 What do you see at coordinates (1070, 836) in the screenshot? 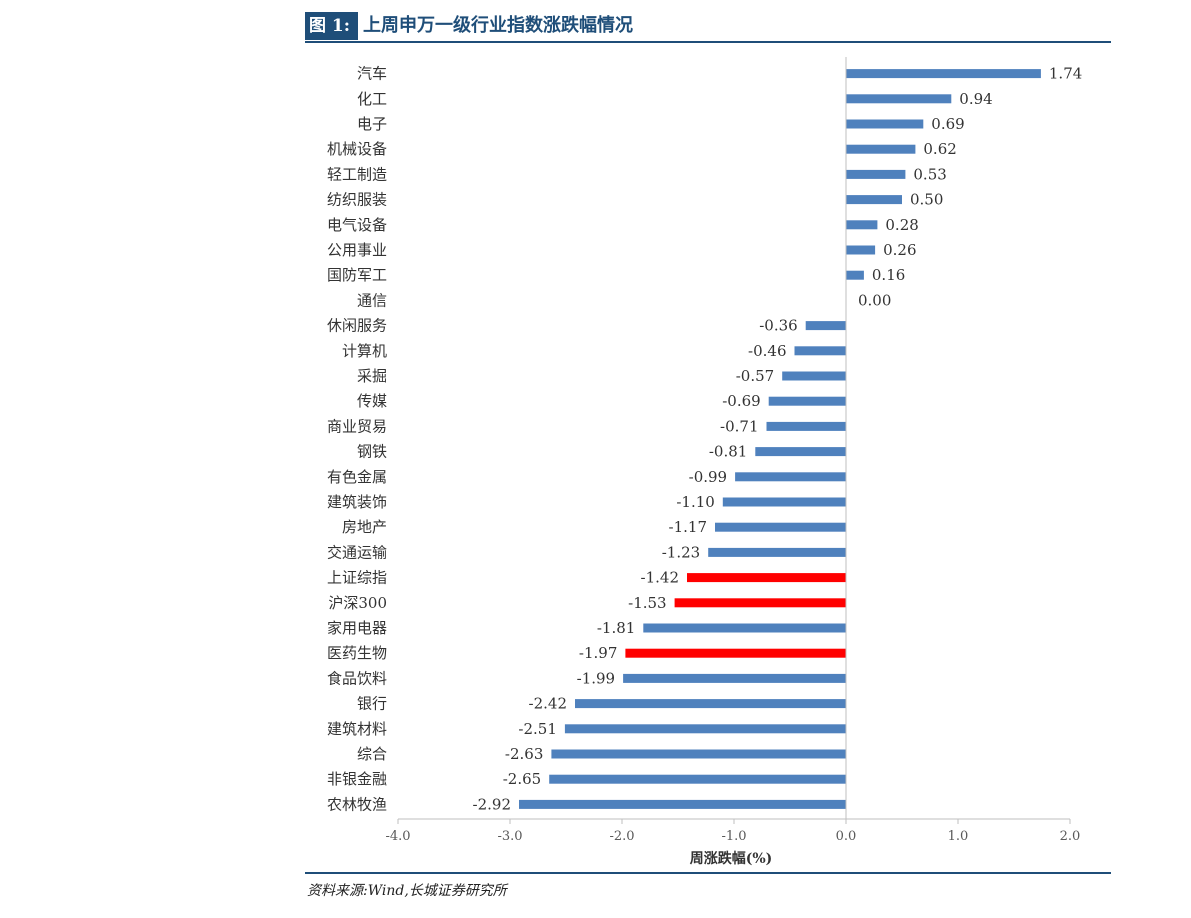
I see `x-tick-label-6: 2.0` at bounding box center [1070, 836].